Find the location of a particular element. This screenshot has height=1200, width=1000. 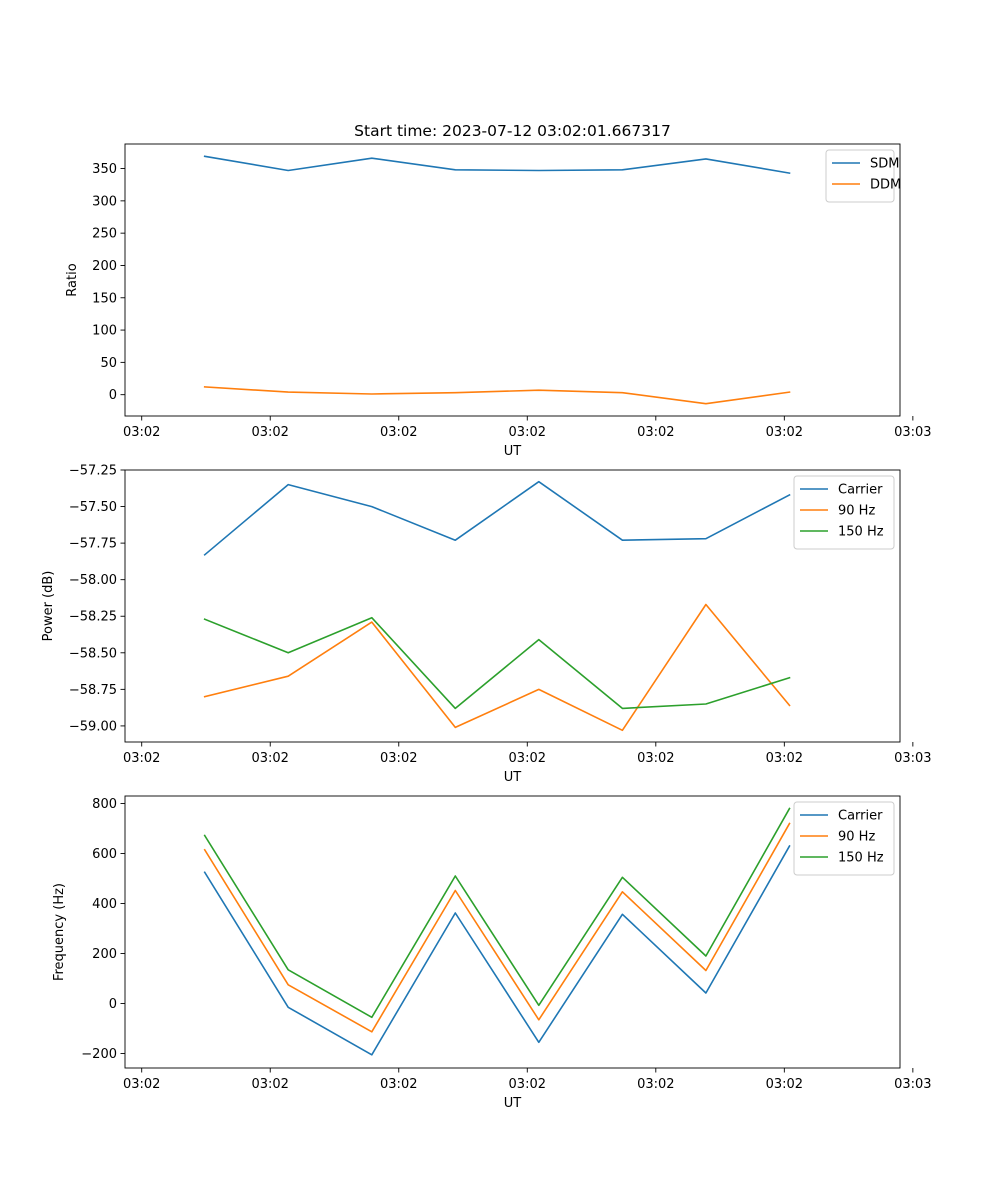

y-tick-label: −57.25 is located at coordinates (93, 471).